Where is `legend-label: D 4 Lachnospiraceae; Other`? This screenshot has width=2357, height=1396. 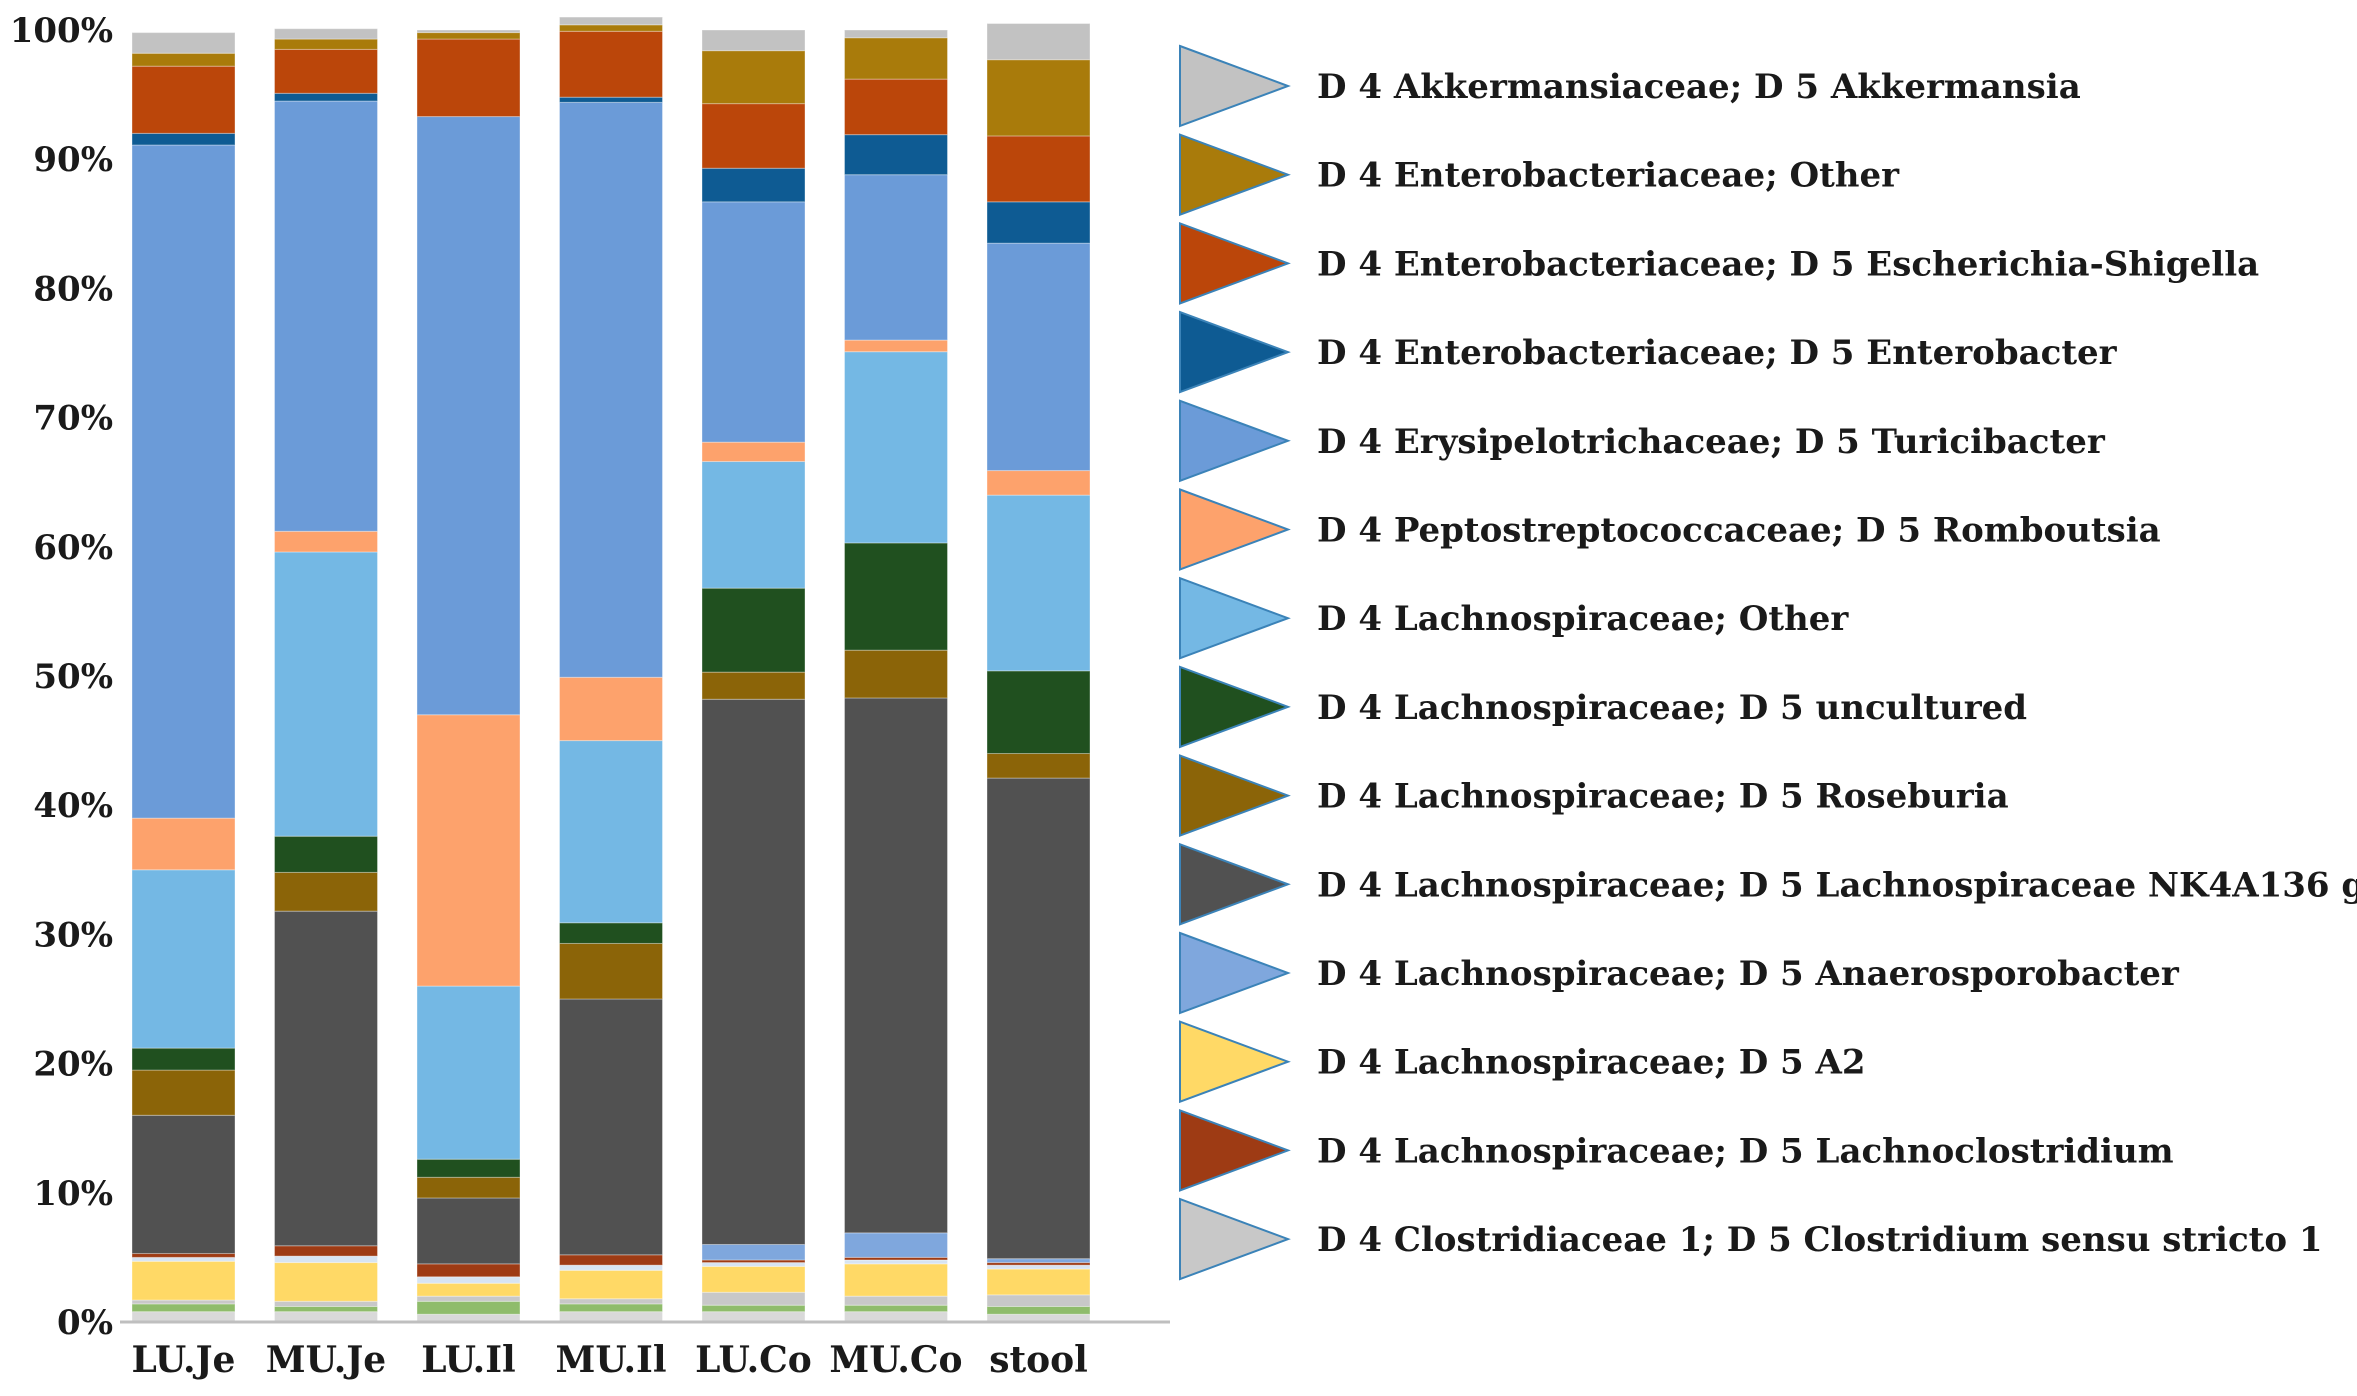 legend-label: D 4 Lachnospiraceae; Other is located at coordinates (1583, 619).